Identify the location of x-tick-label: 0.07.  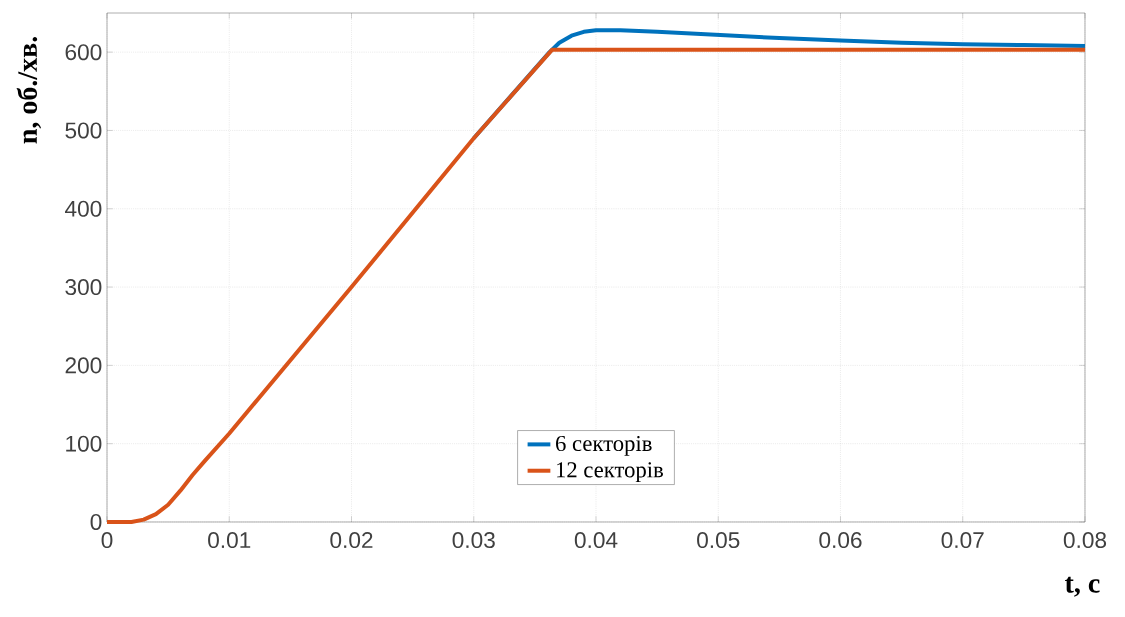
(962, 540).